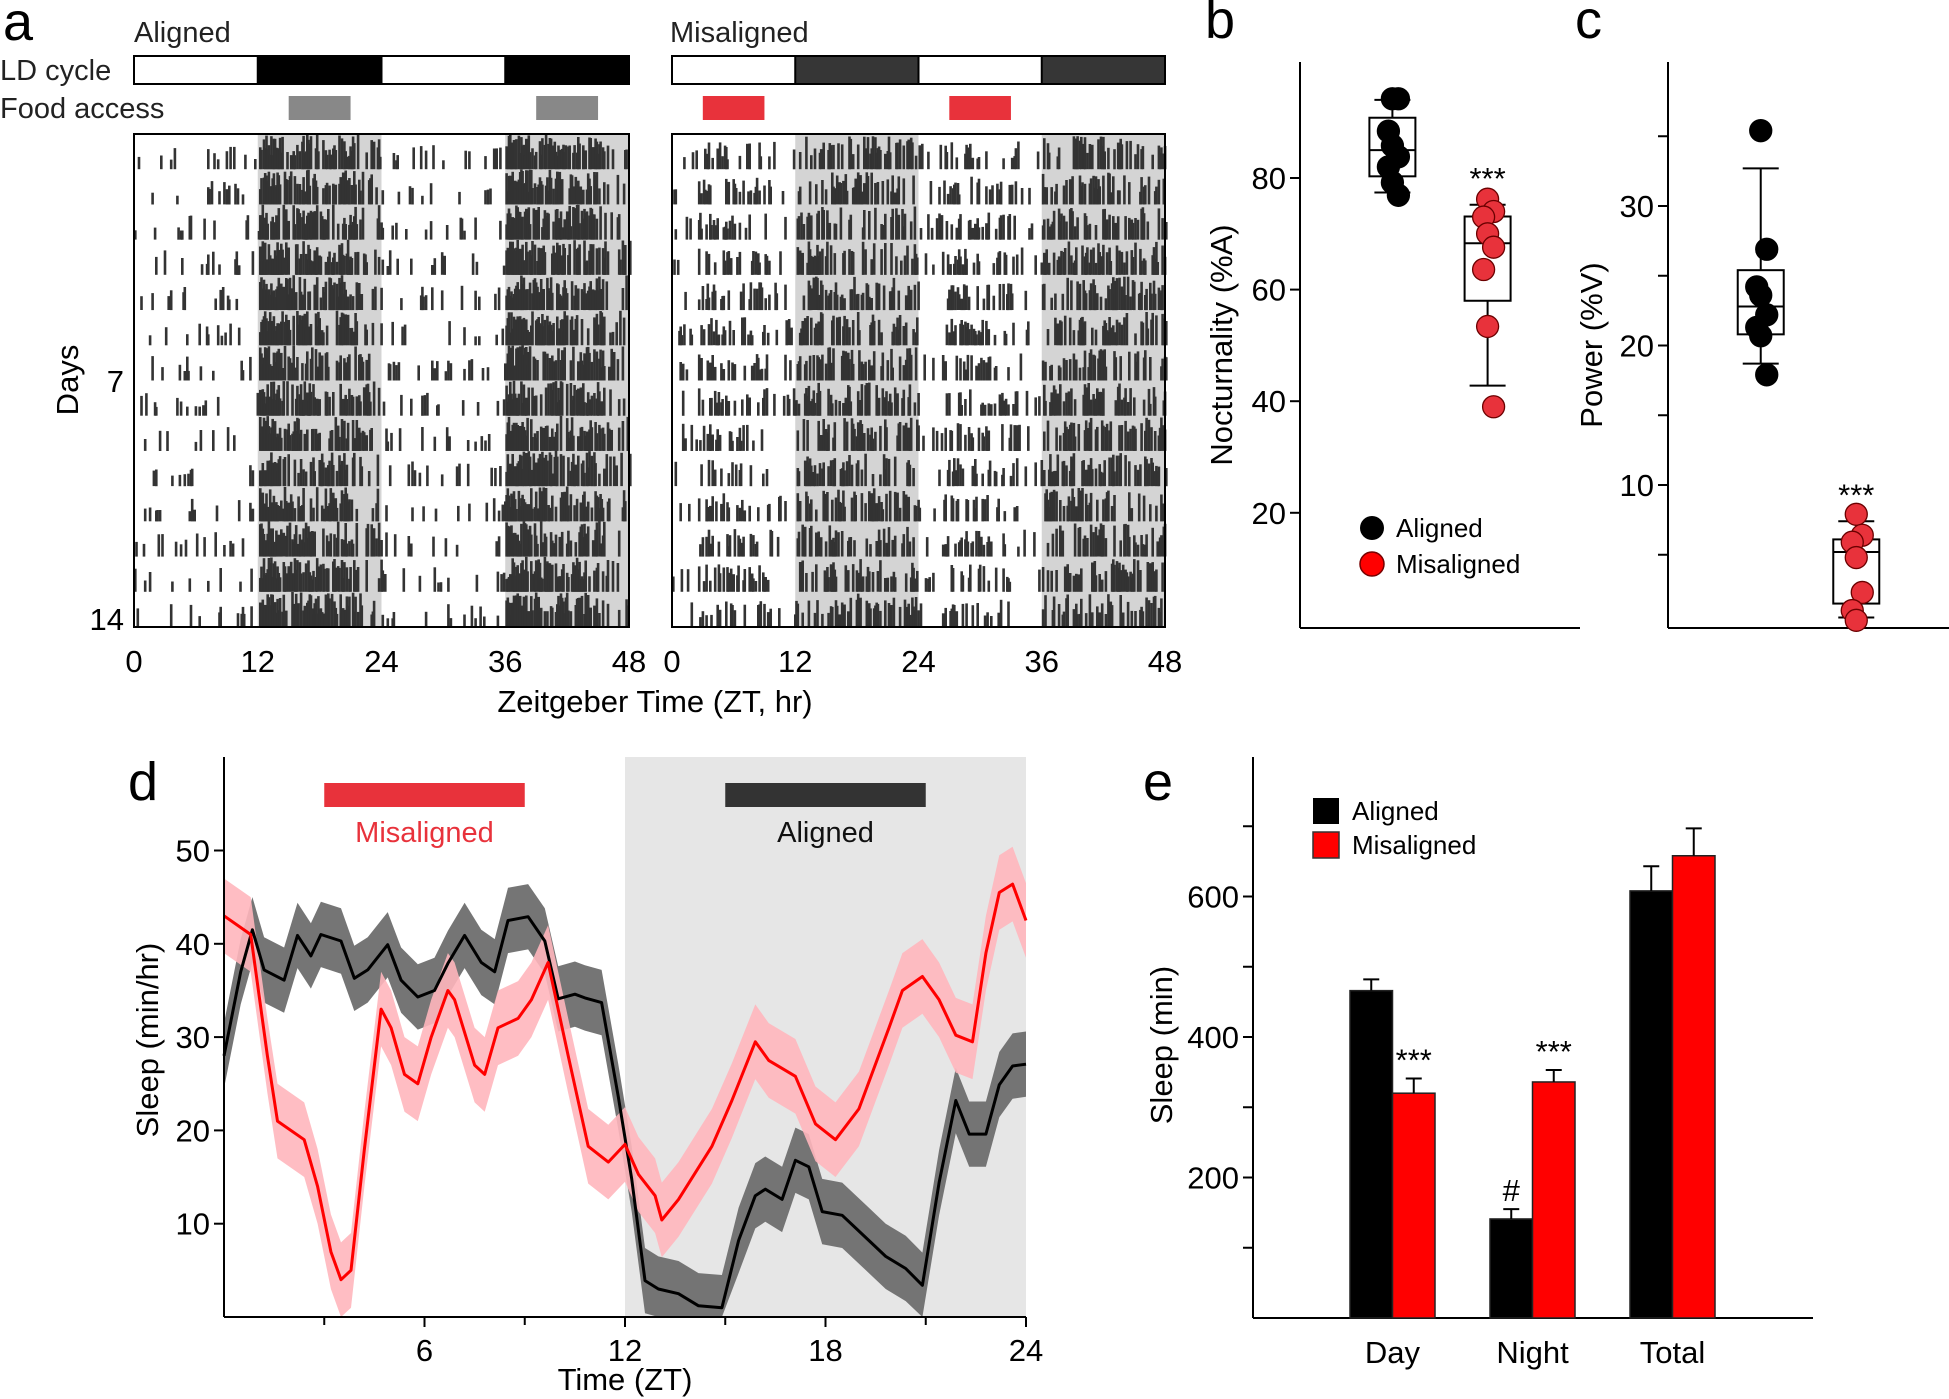  Describe the element at coordinates (733, 108) in the screenshot. I see `food-access-bar` at that location.